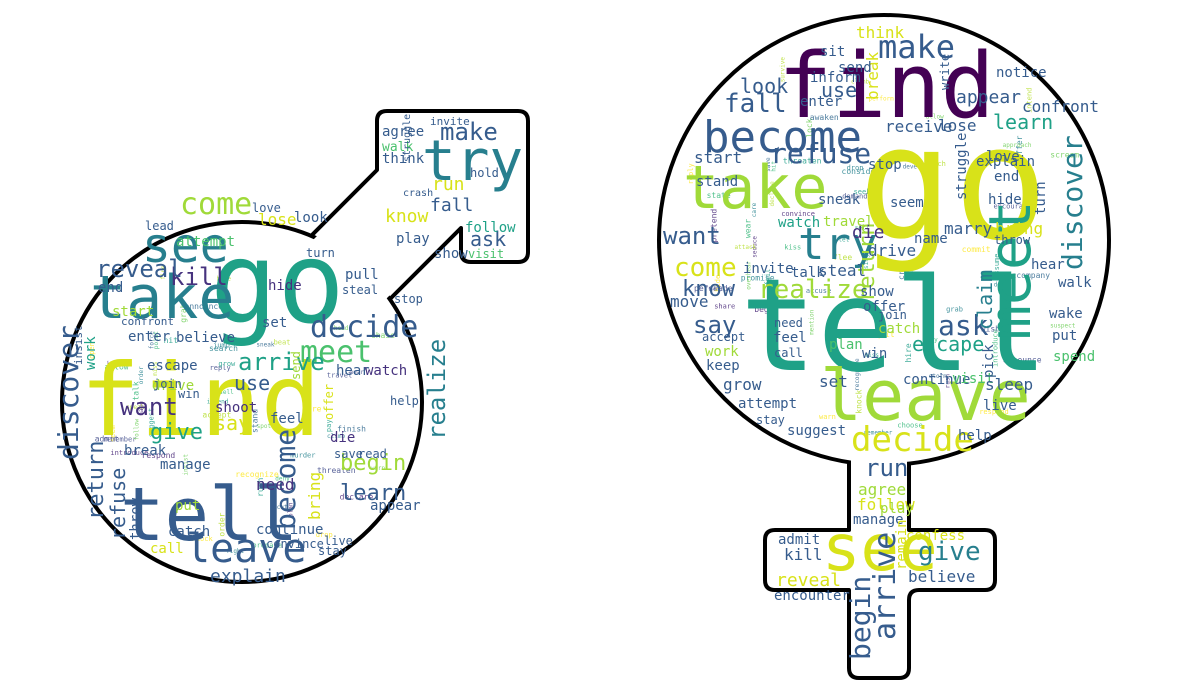 The image size is (1182, 699). What do you see at coordinates (723, 366) in the screenshot?
I see `female-word-keep: keep` at bounding box center [723, 366].